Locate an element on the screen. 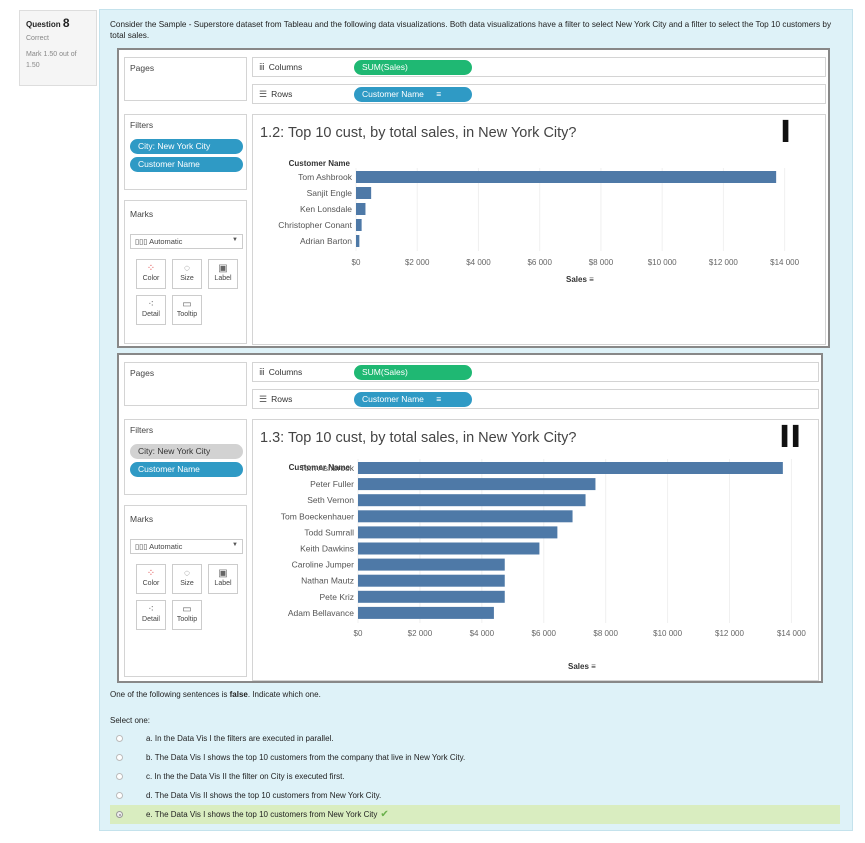 This screenshot has width=865, height=843. category-label: Keith Dawkins is located at coordinates (327, 549).